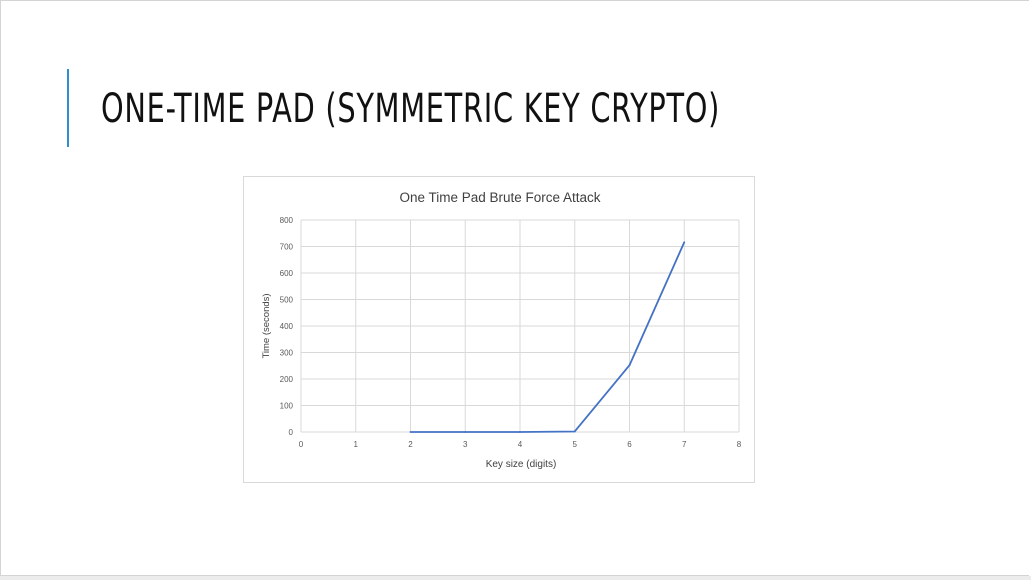  What do you see at coordinates (287, 379) in the screenshot?
I see `y-tick-label: 200` at bounding box center [287, 379].